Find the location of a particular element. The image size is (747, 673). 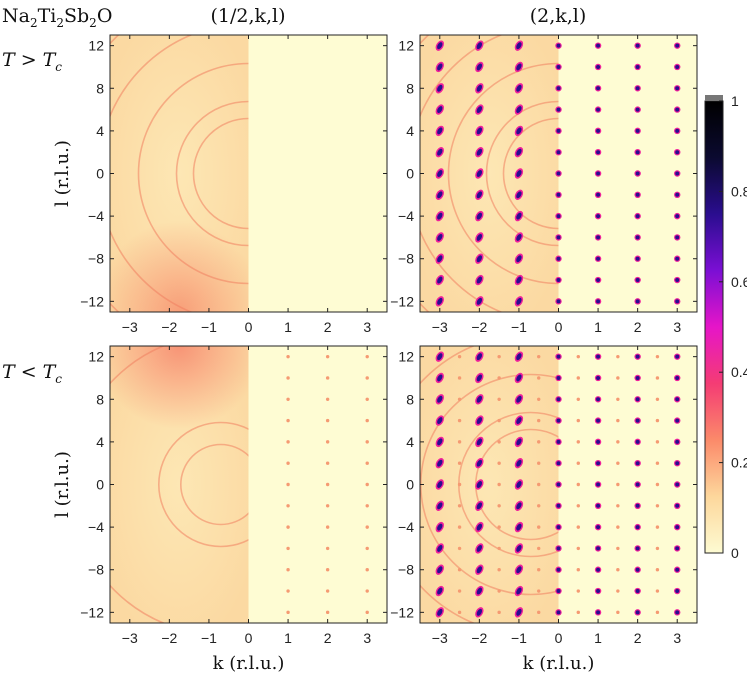

y-tick-label: −8 is located at coordinates (96, 259).